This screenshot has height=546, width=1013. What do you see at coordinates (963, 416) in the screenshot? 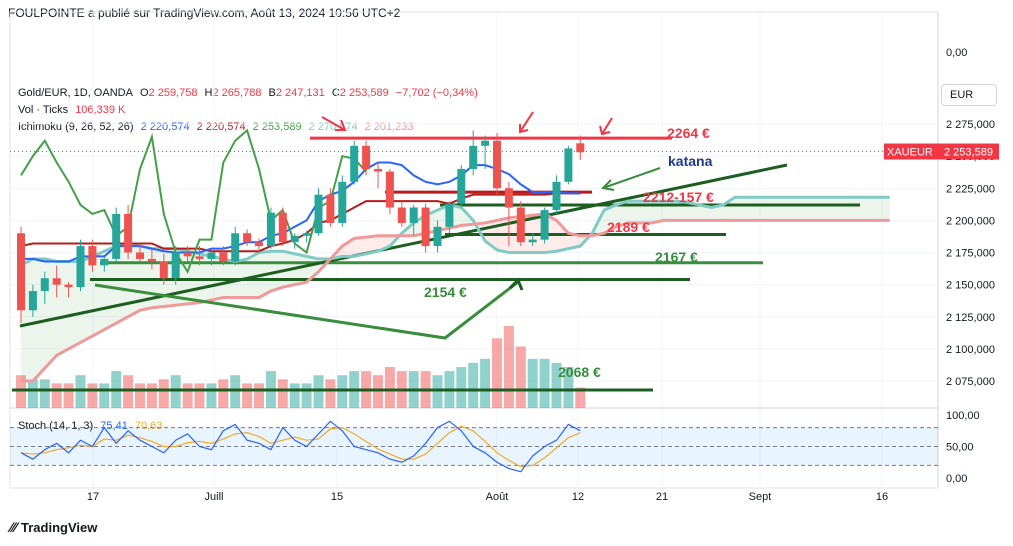
I see `stoch-tick-label: 100,00` at bounding box center [963, 416].